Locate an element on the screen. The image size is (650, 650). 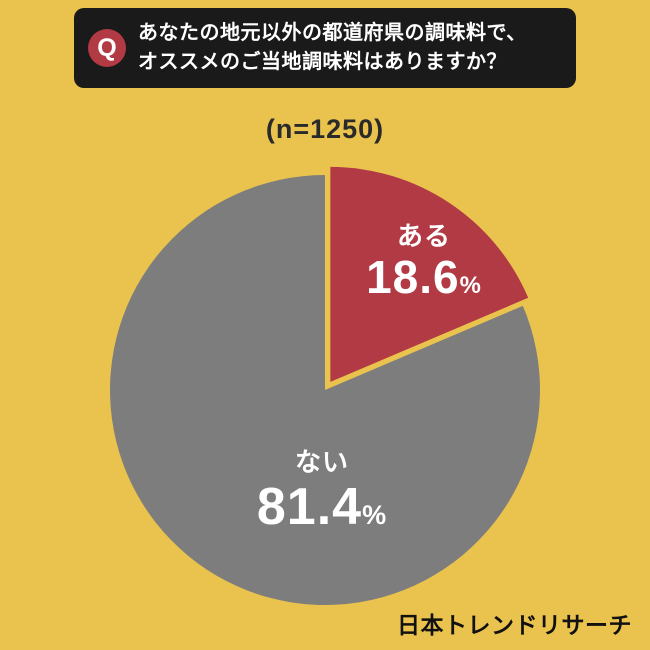
slice-value-aru: 18.6% is located at coordinates (424, 281).